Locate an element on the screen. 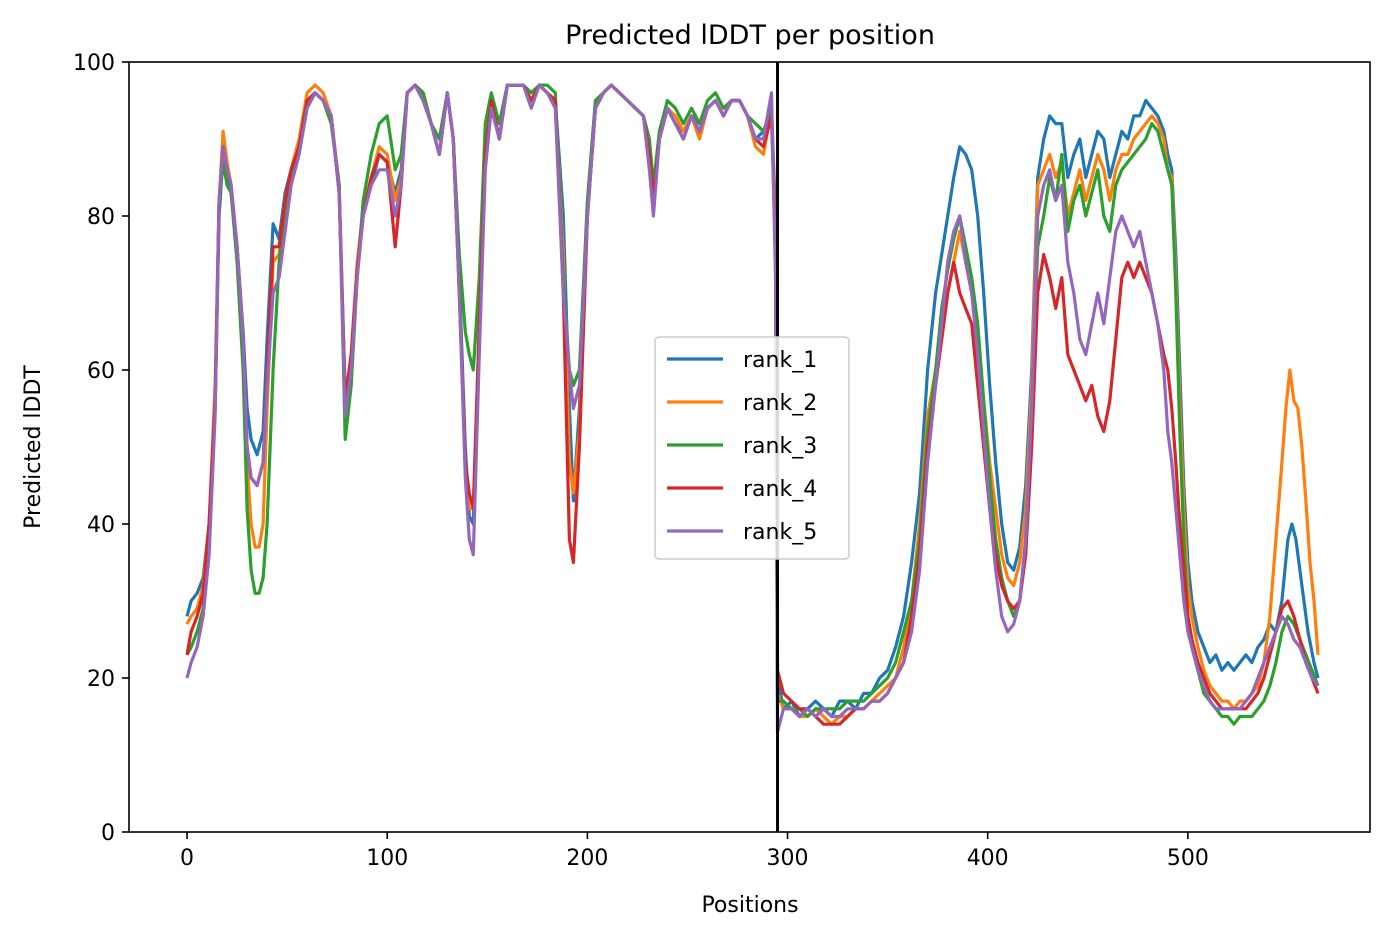 The height and width of the screenshot is (939, 1391). x-tick-label: 500 is located at coordinates (1188, 858).